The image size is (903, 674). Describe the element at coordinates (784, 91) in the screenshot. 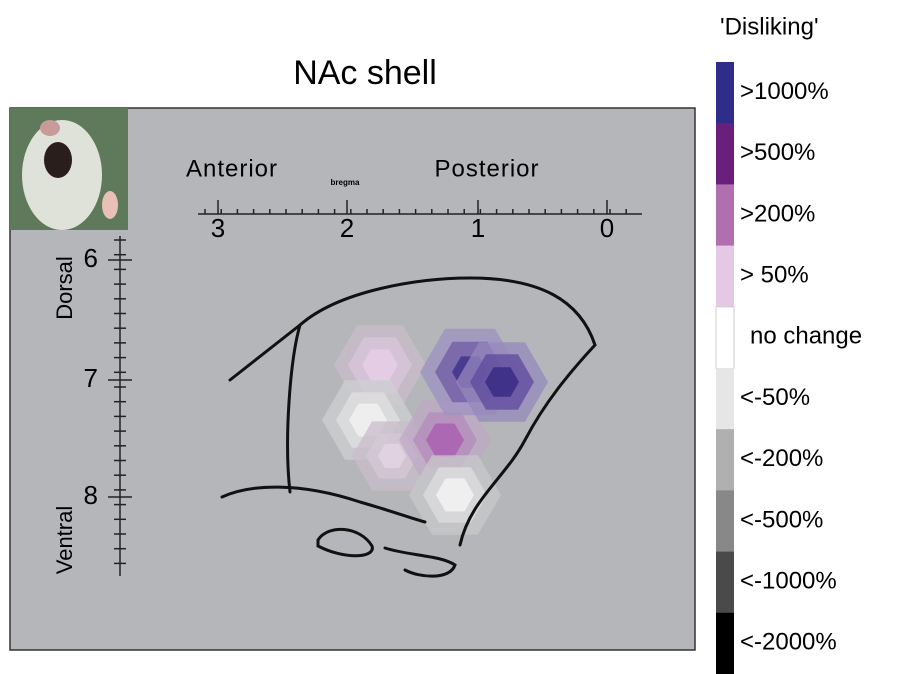

I see `legend-label: >1000%` at that location.